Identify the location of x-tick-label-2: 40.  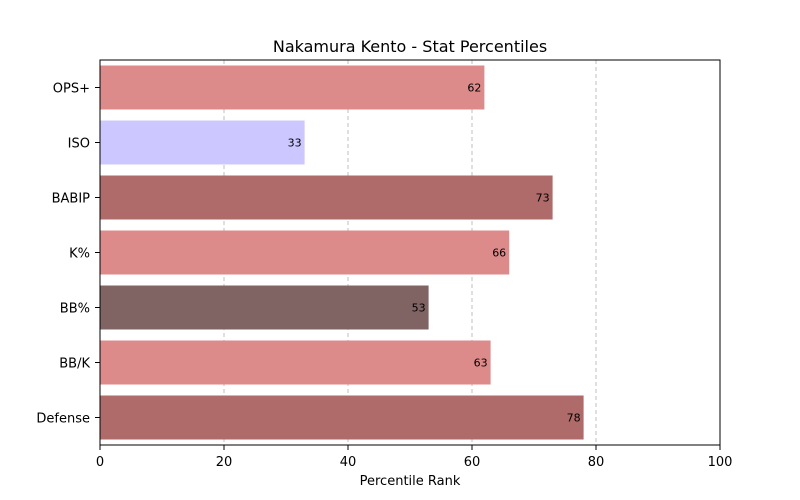
(348, 462).